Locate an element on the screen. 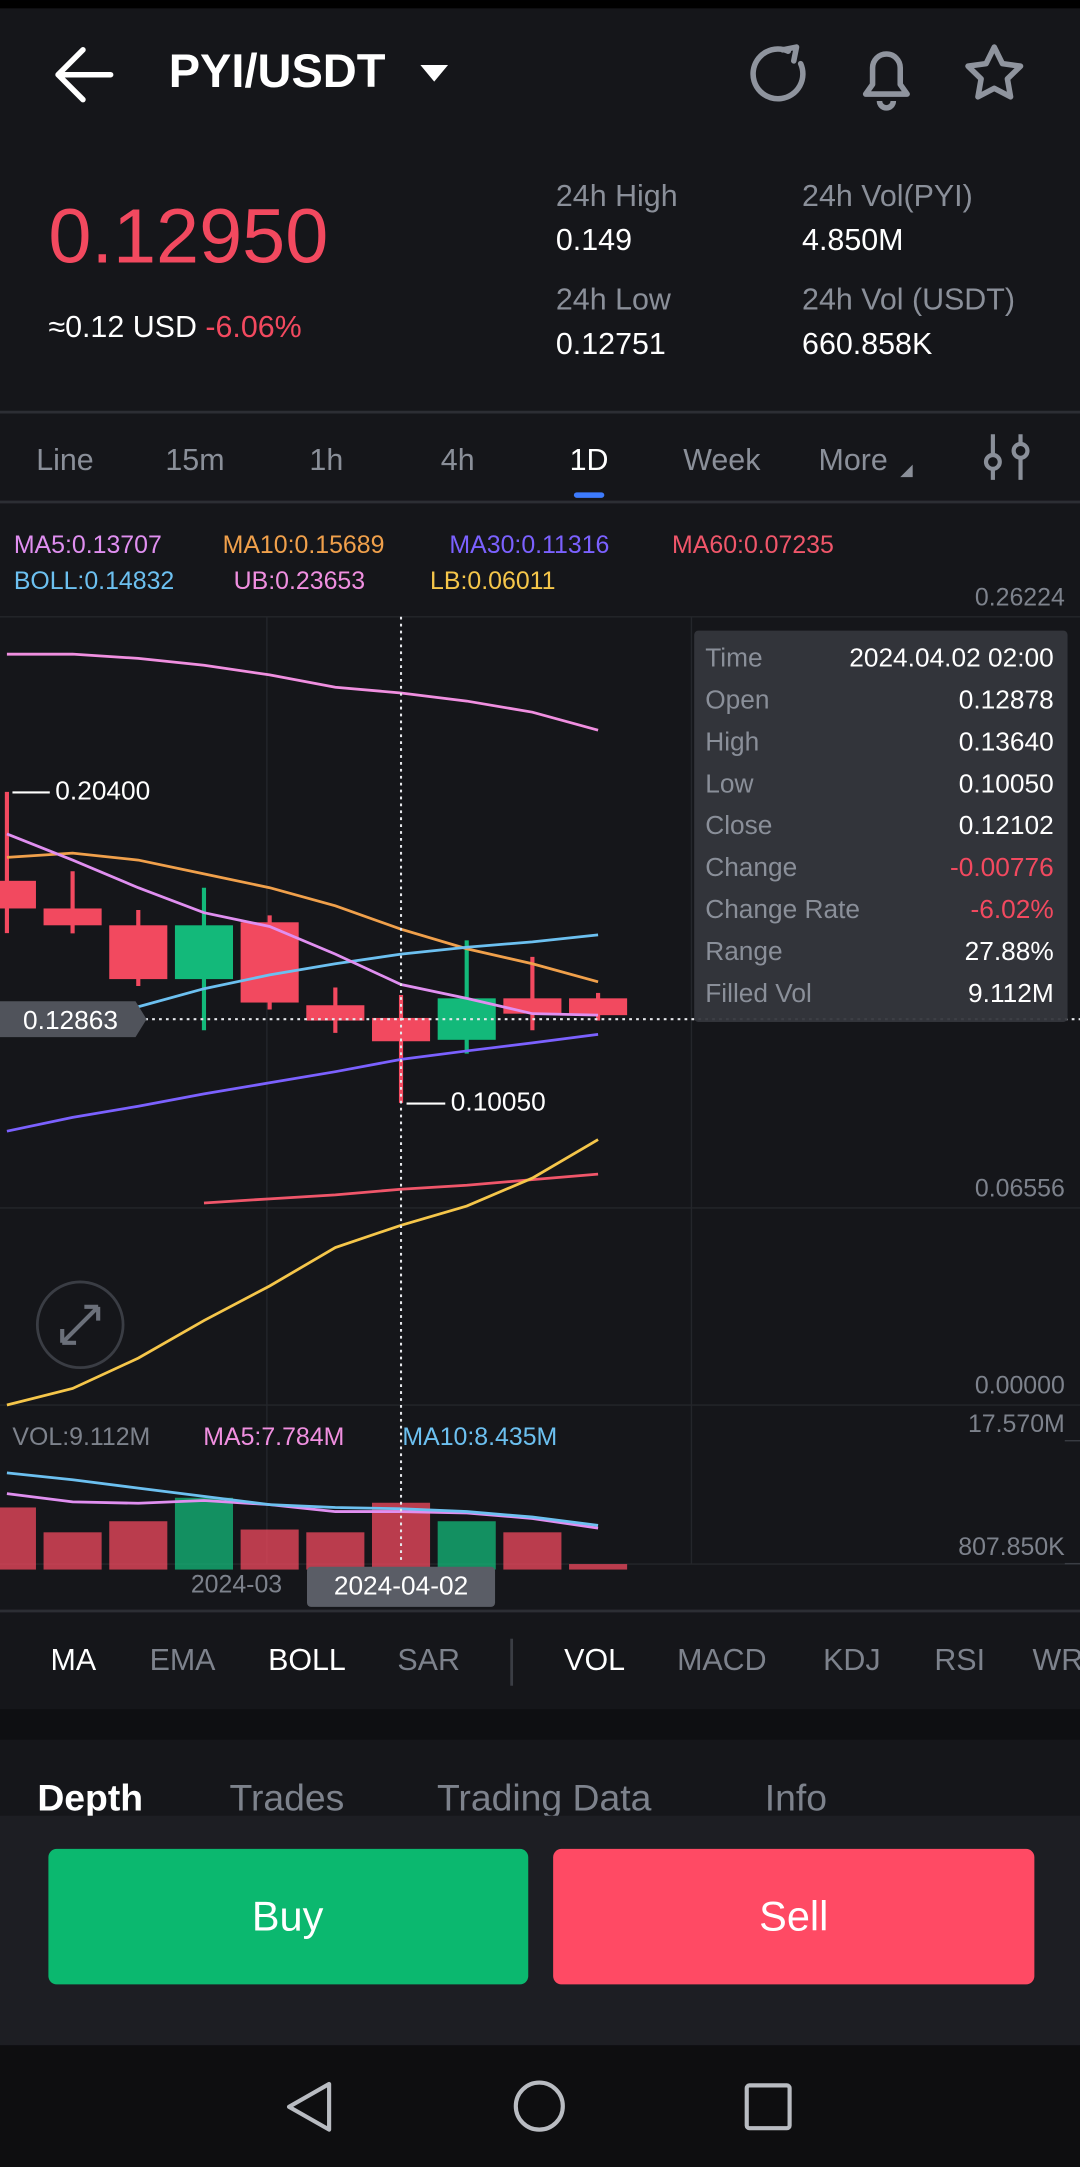  last-price: 0.12950 is located at coordinates (188, 236).